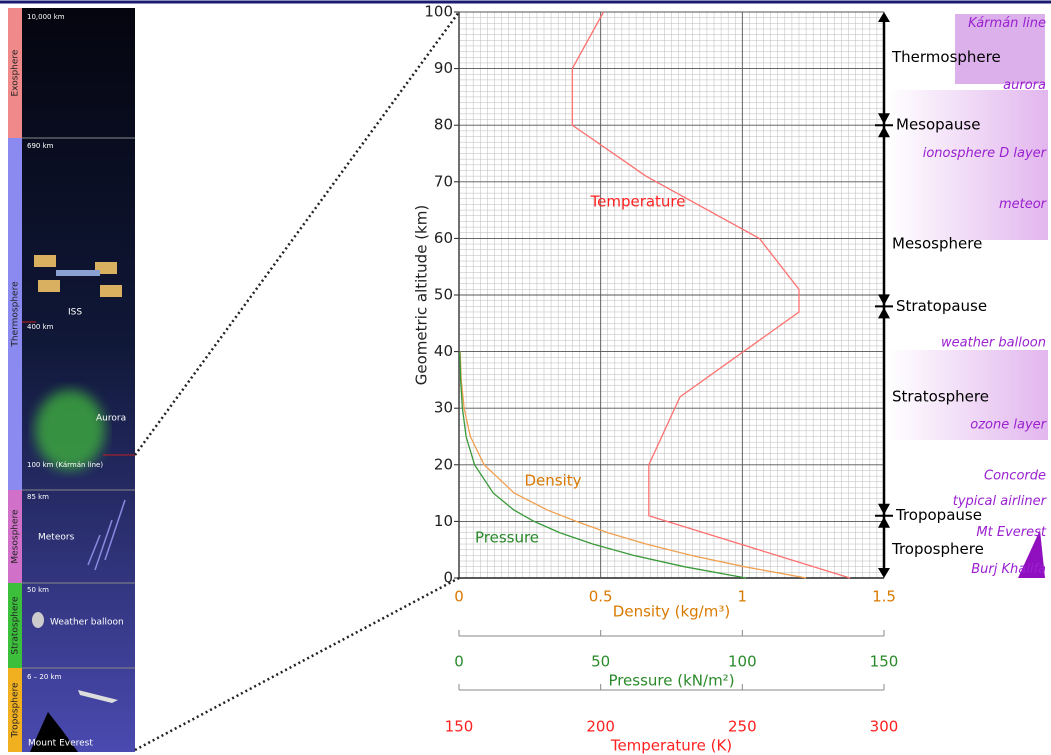  Describe the element at coordinates (443, 295) in the screenshot. I see `y-tick-label: 50` at that location.